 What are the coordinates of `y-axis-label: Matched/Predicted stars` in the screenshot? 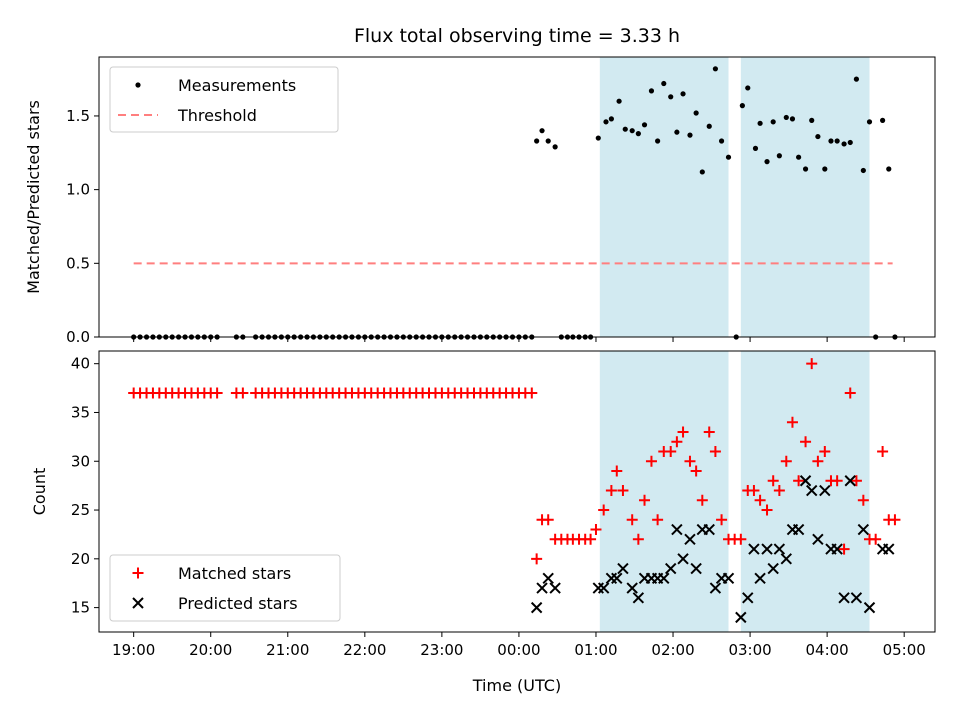 It's located at (33, 197).